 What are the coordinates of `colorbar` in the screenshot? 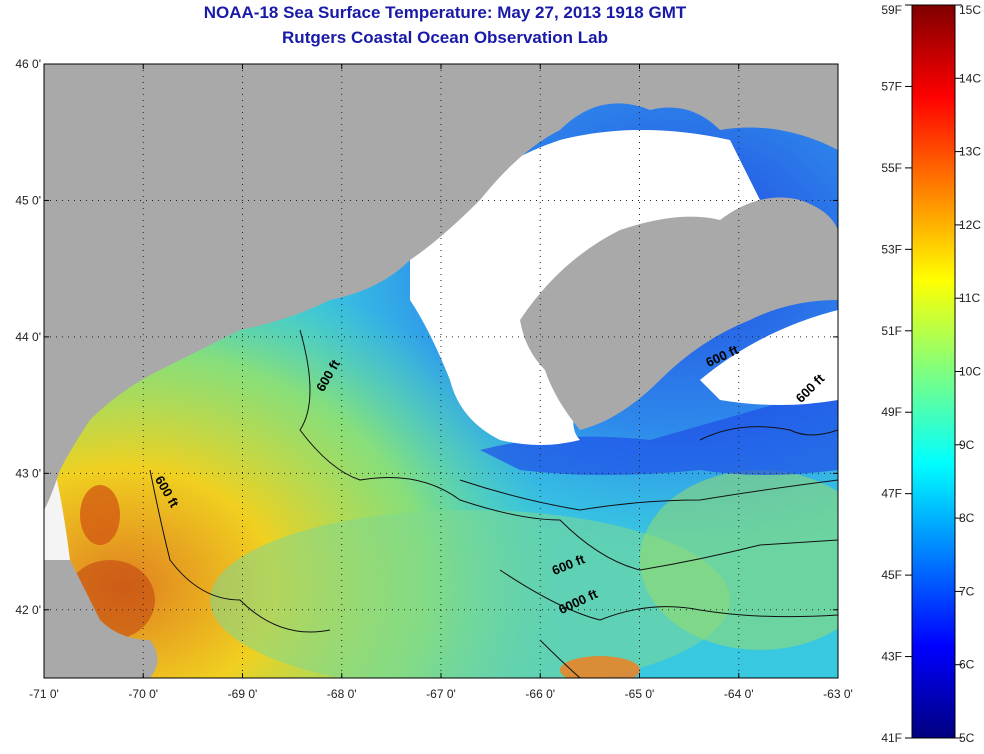 It's located at (933, 371).